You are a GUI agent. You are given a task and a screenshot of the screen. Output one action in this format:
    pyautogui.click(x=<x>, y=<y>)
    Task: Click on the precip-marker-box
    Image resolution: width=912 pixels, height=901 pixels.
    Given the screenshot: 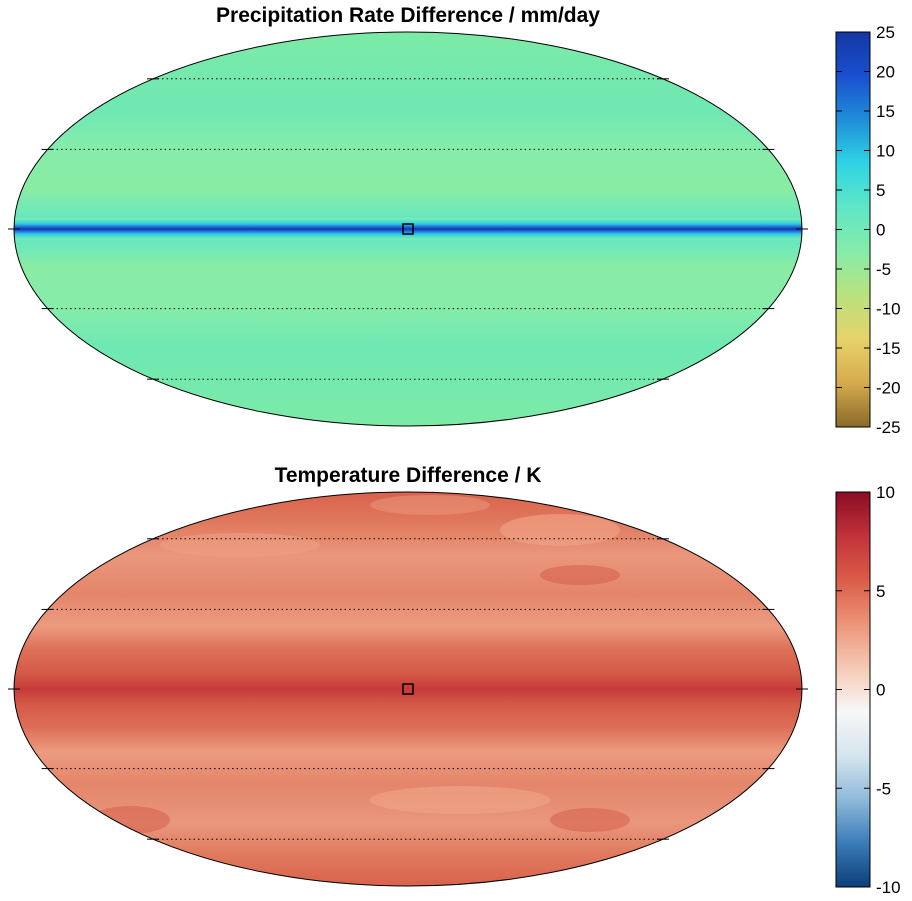 What is the action you would take?
    pyautogui.click(x=408, y=229)
    